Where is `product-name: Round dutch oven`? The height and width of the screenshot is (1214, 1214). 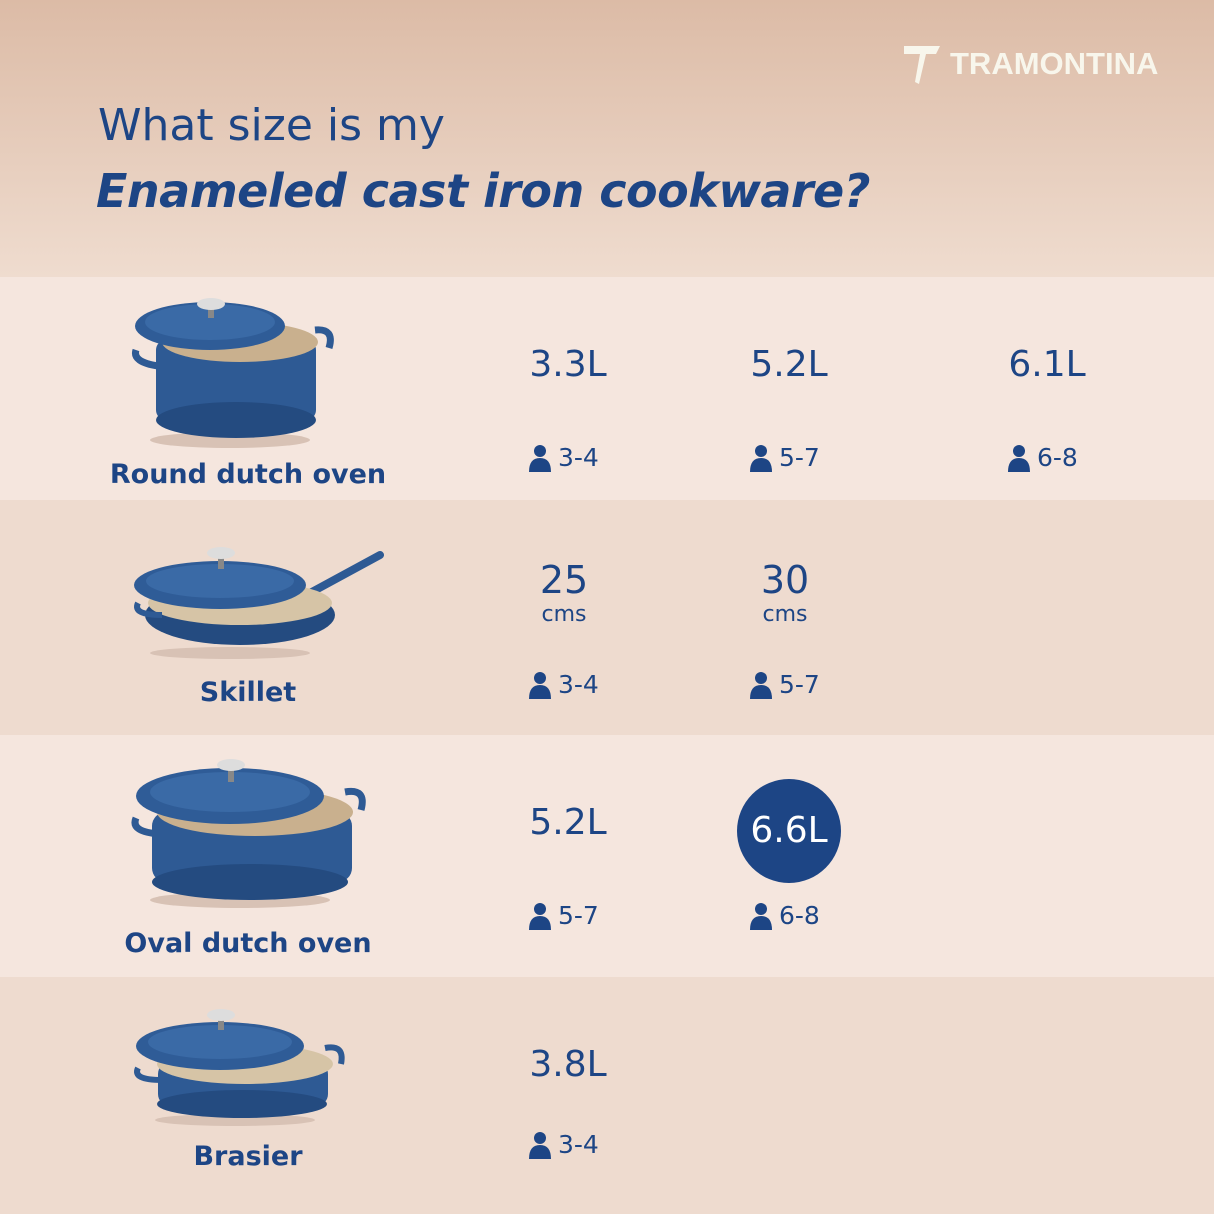
product-name: Round dutch oven is located at coordinates (248, 474).